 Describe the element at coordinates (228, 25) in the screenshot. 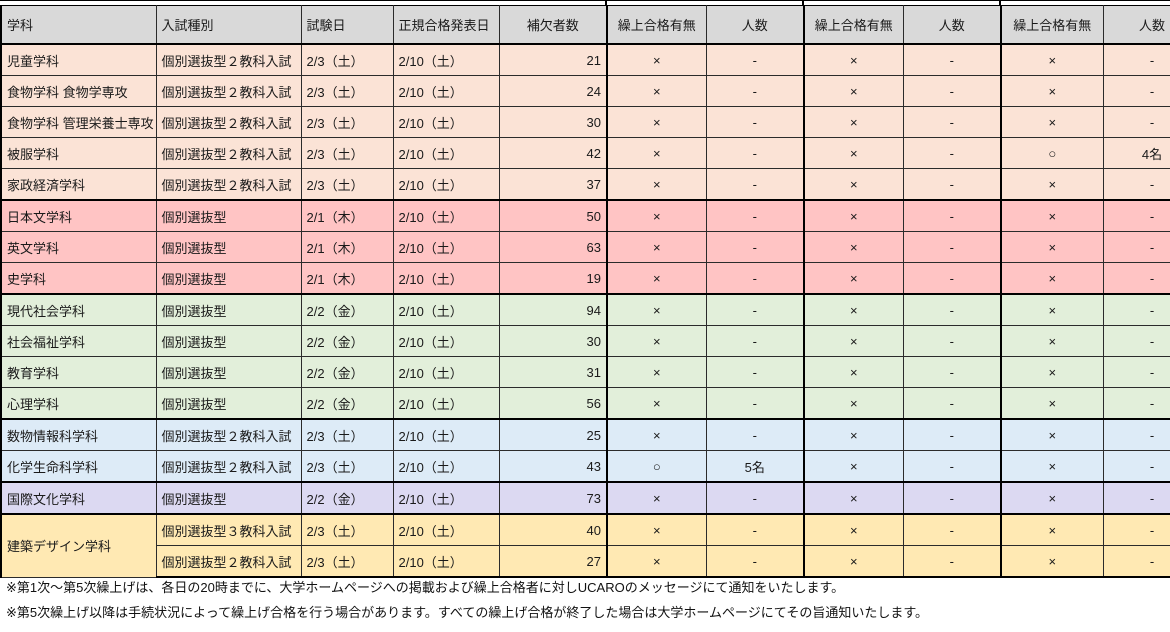

I see `col-header-exam-type: 入試種別` at that location.